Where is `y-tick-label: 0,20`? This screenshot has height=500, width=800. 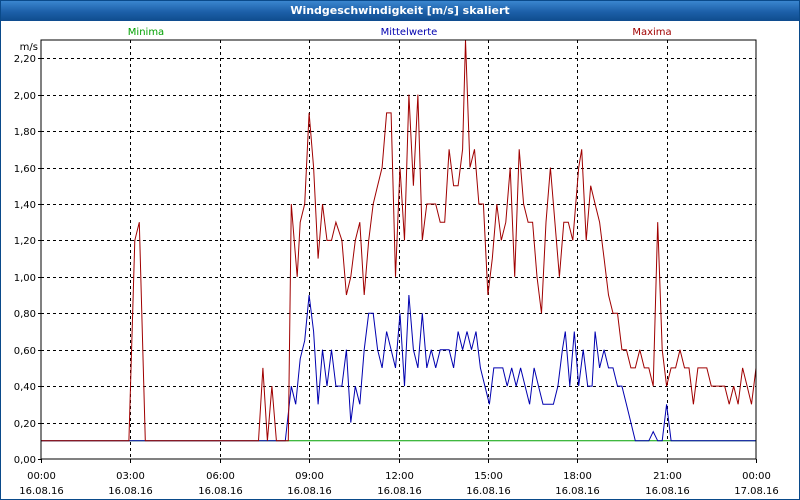
y-tick-label: 0,20 is located at coordinates (25, 424).